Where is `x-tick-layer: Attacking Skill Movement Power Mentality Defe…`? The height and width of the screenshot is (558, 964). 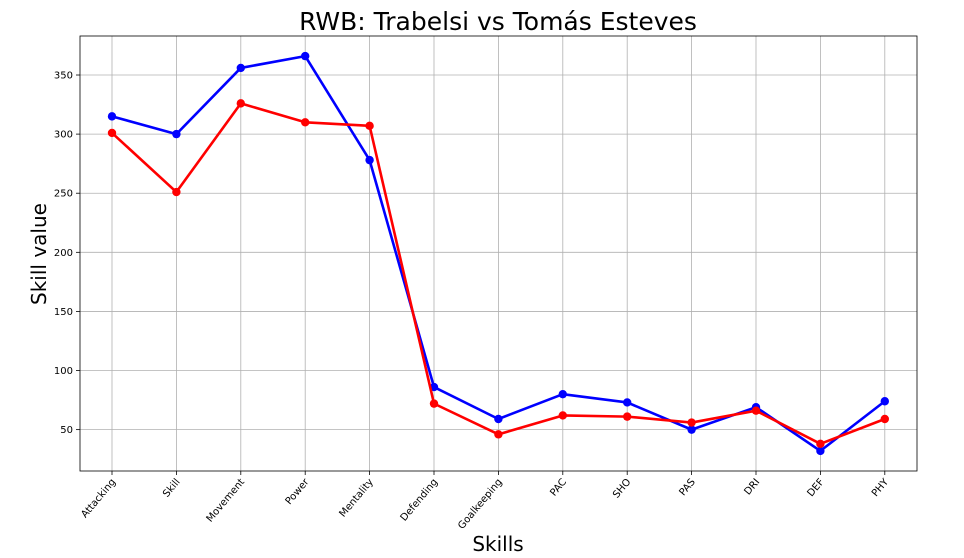 x-tick-layer: Attacking Skill Movement Power Mentality Defe… is located at coordinates (485, 501).